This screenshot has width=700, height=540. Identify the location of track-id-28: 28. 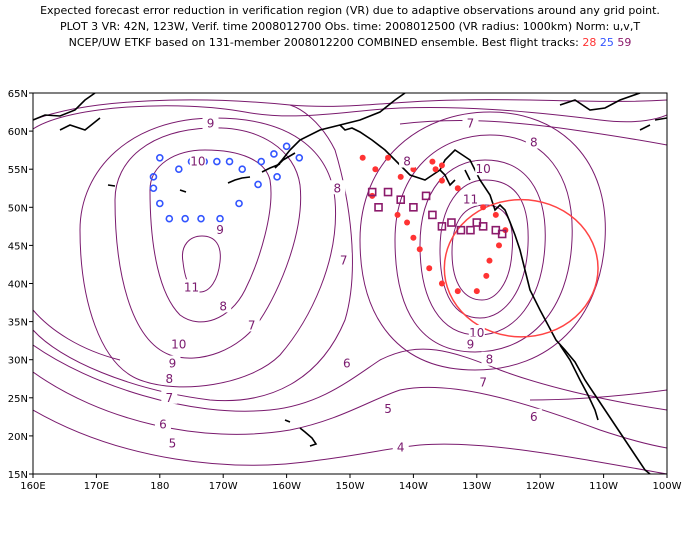
(589, 42).